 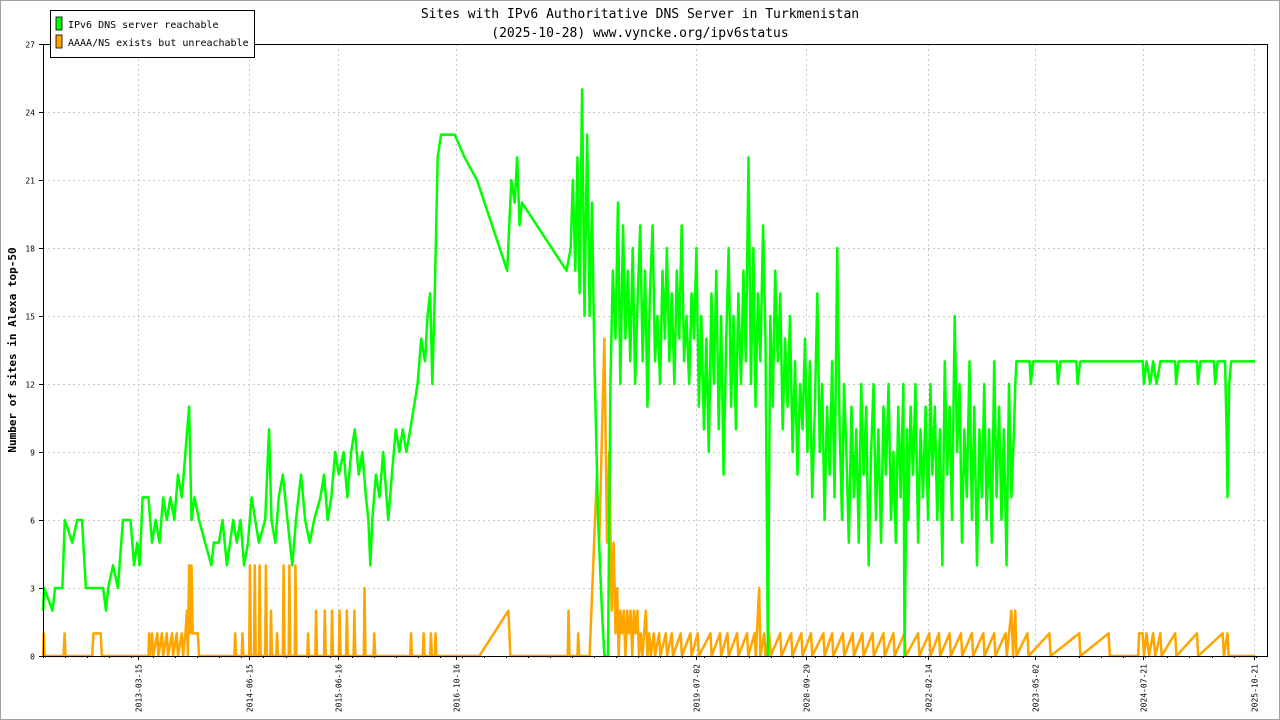 What do you see at coordinates (30, 45) in the screenshot?
I see `y-tick-label: 27` at bounding box center [30, 45].